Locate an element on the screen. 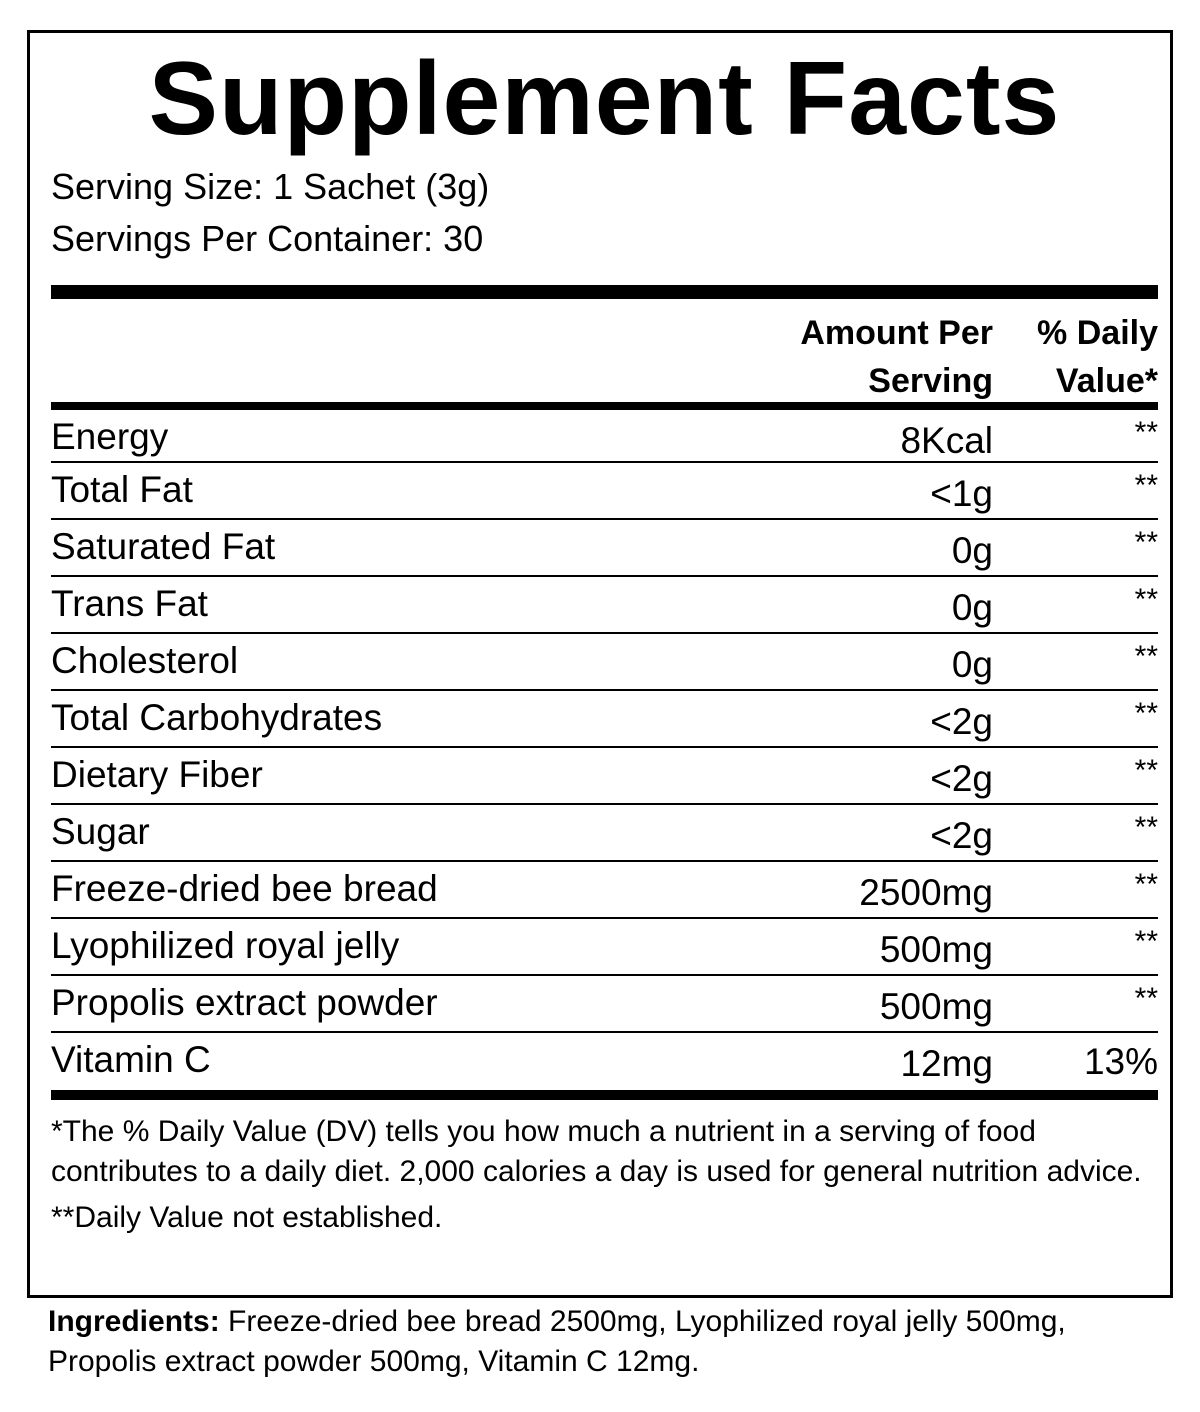  nutrient-name: Saturated Fat is located at coordinates (163, 546).